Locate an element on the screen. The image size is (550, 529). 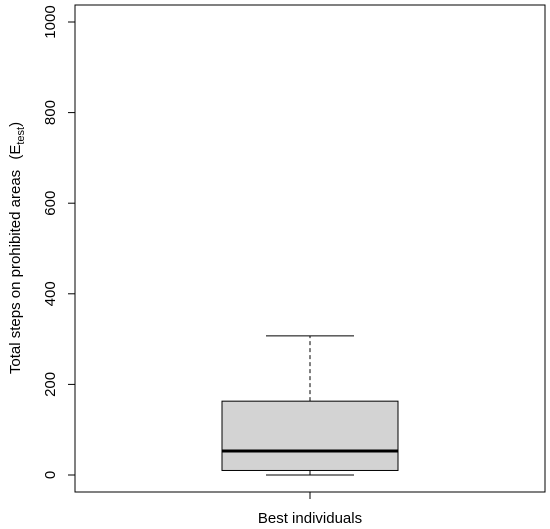
x-axis-label: Best individuals is located at coordinates (310, 518).